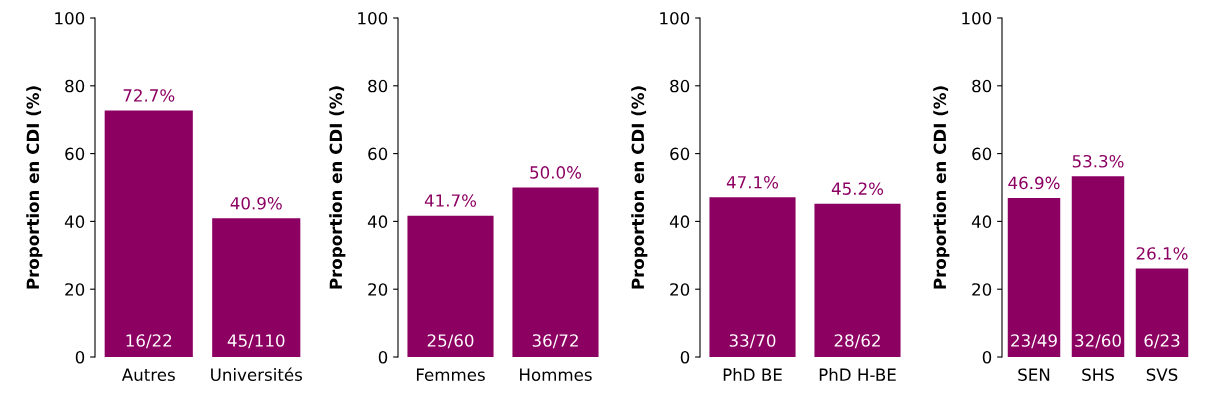 Image resolution: width=1206 pixels, height=407 pixels. I want to click on annotation: 6/23, so click(1162, 341).